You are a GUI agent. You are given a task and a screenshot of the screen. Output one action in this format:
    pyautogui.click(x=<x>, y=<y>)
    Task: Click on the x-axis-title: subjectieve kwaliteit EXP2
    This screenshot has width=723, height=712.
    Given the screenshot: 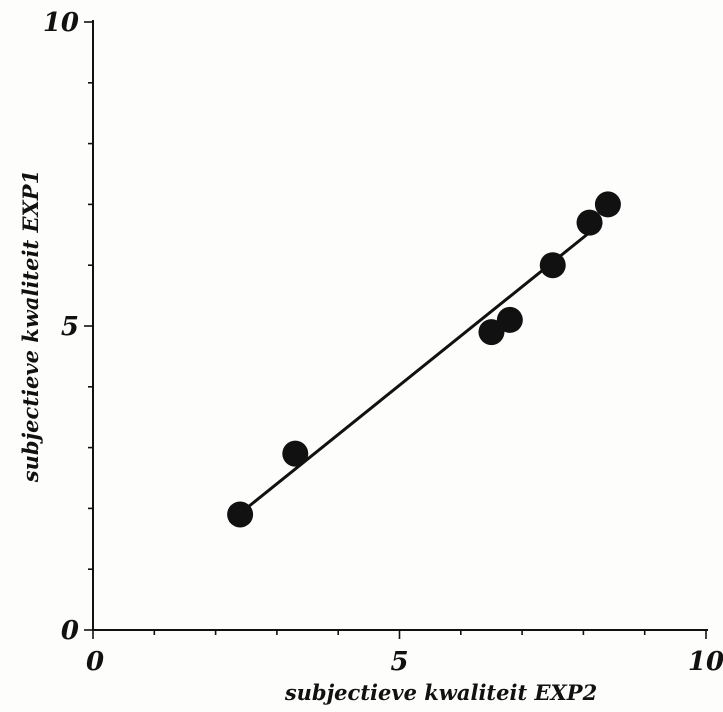 What is the action you would take?
    pyautogui.click(x=440, y=692)
    